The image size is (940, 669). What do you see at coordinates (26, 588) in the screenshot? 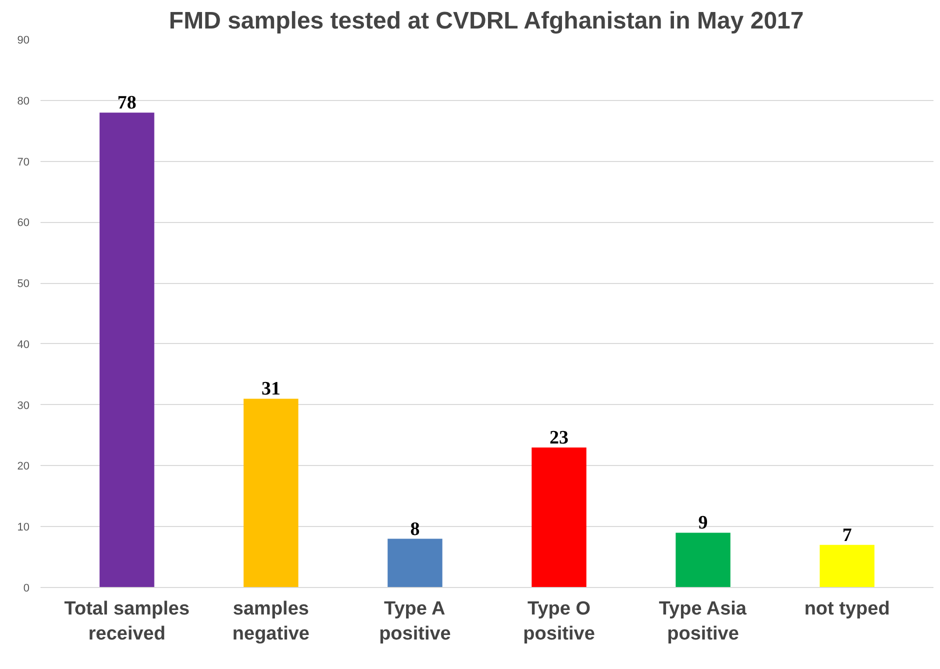
I see `y-tick-label: 0` at bounding box center [26, 588].